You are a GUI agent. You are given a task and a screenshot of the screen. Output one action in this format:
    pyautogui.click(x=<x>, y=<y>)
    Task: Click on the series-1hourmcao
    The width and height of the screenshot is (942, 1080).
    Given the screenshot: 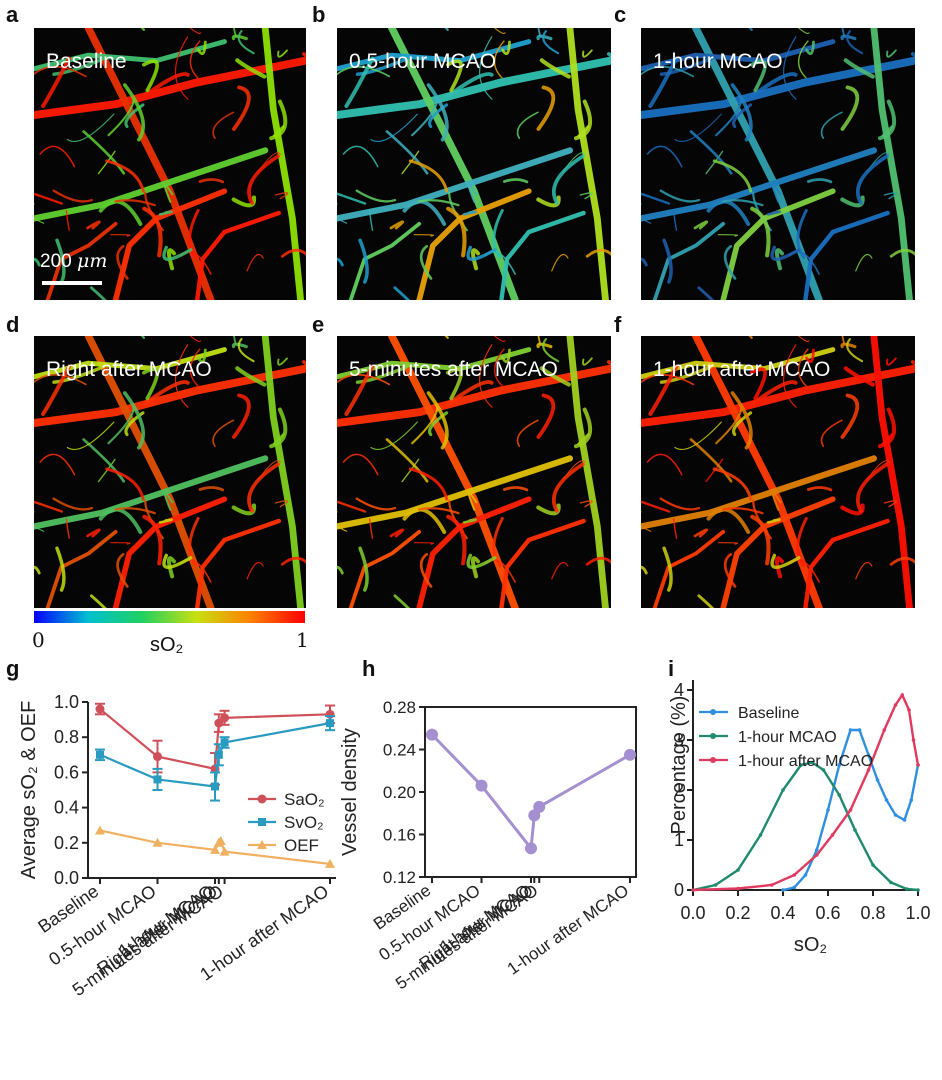 What is the action you would take?
    pyautogui.click(x=805, y=826)
    